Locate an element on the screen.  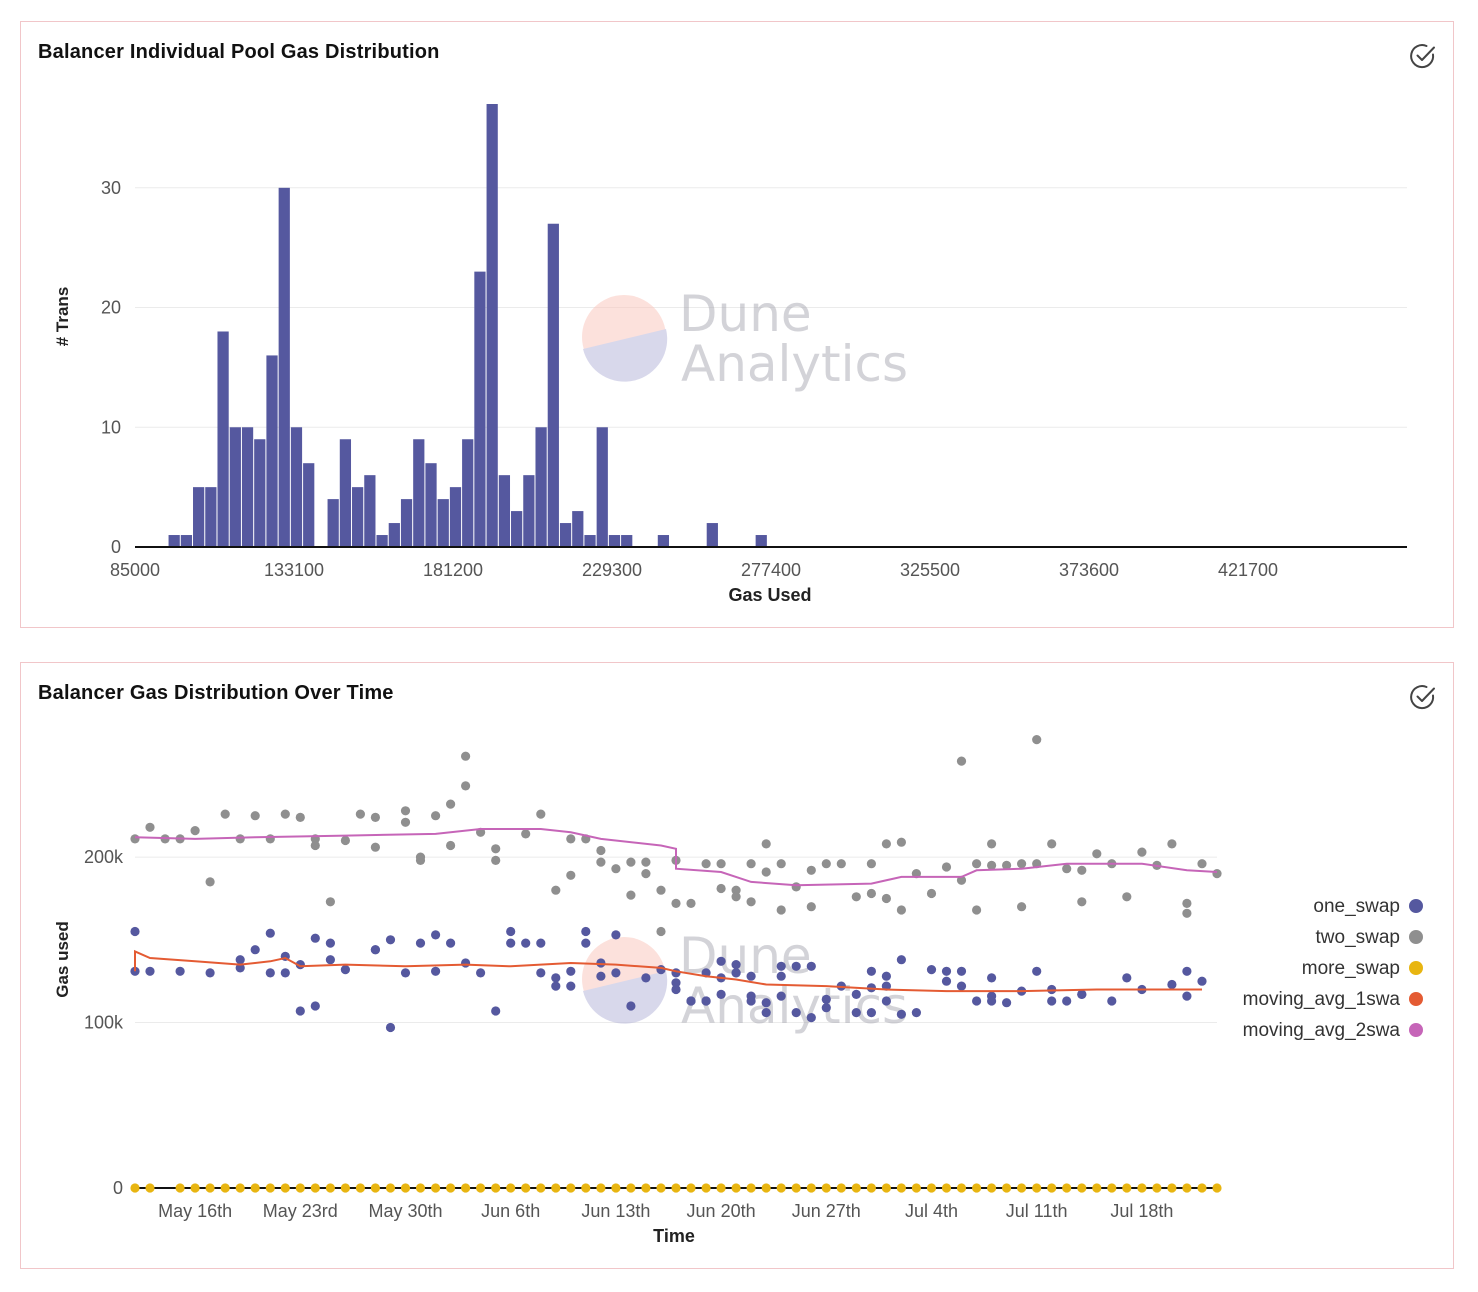
moving_avg_1swap-line is located at coordinates (668, 971).